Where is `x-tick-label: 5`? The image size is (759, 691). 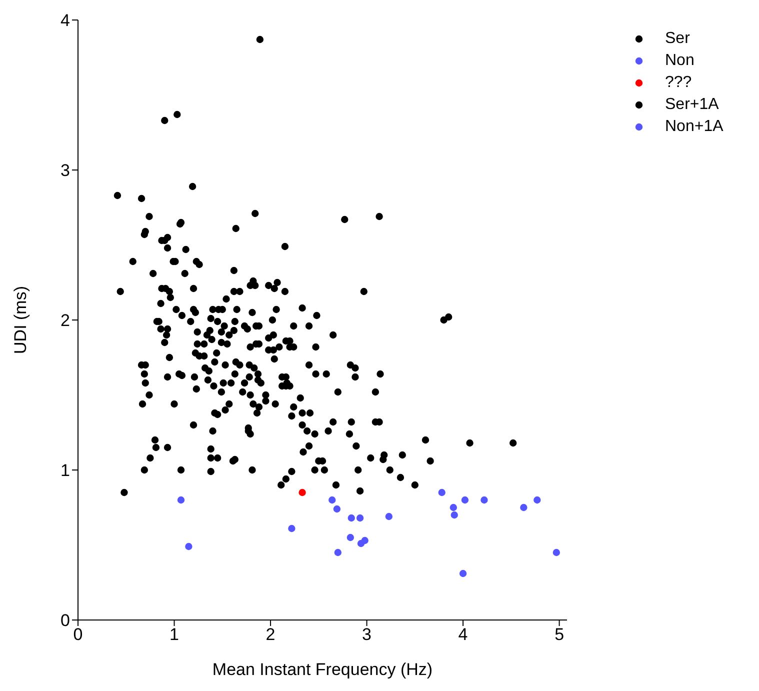
x-tick-label: 5 is located at coordinates (559, 634).